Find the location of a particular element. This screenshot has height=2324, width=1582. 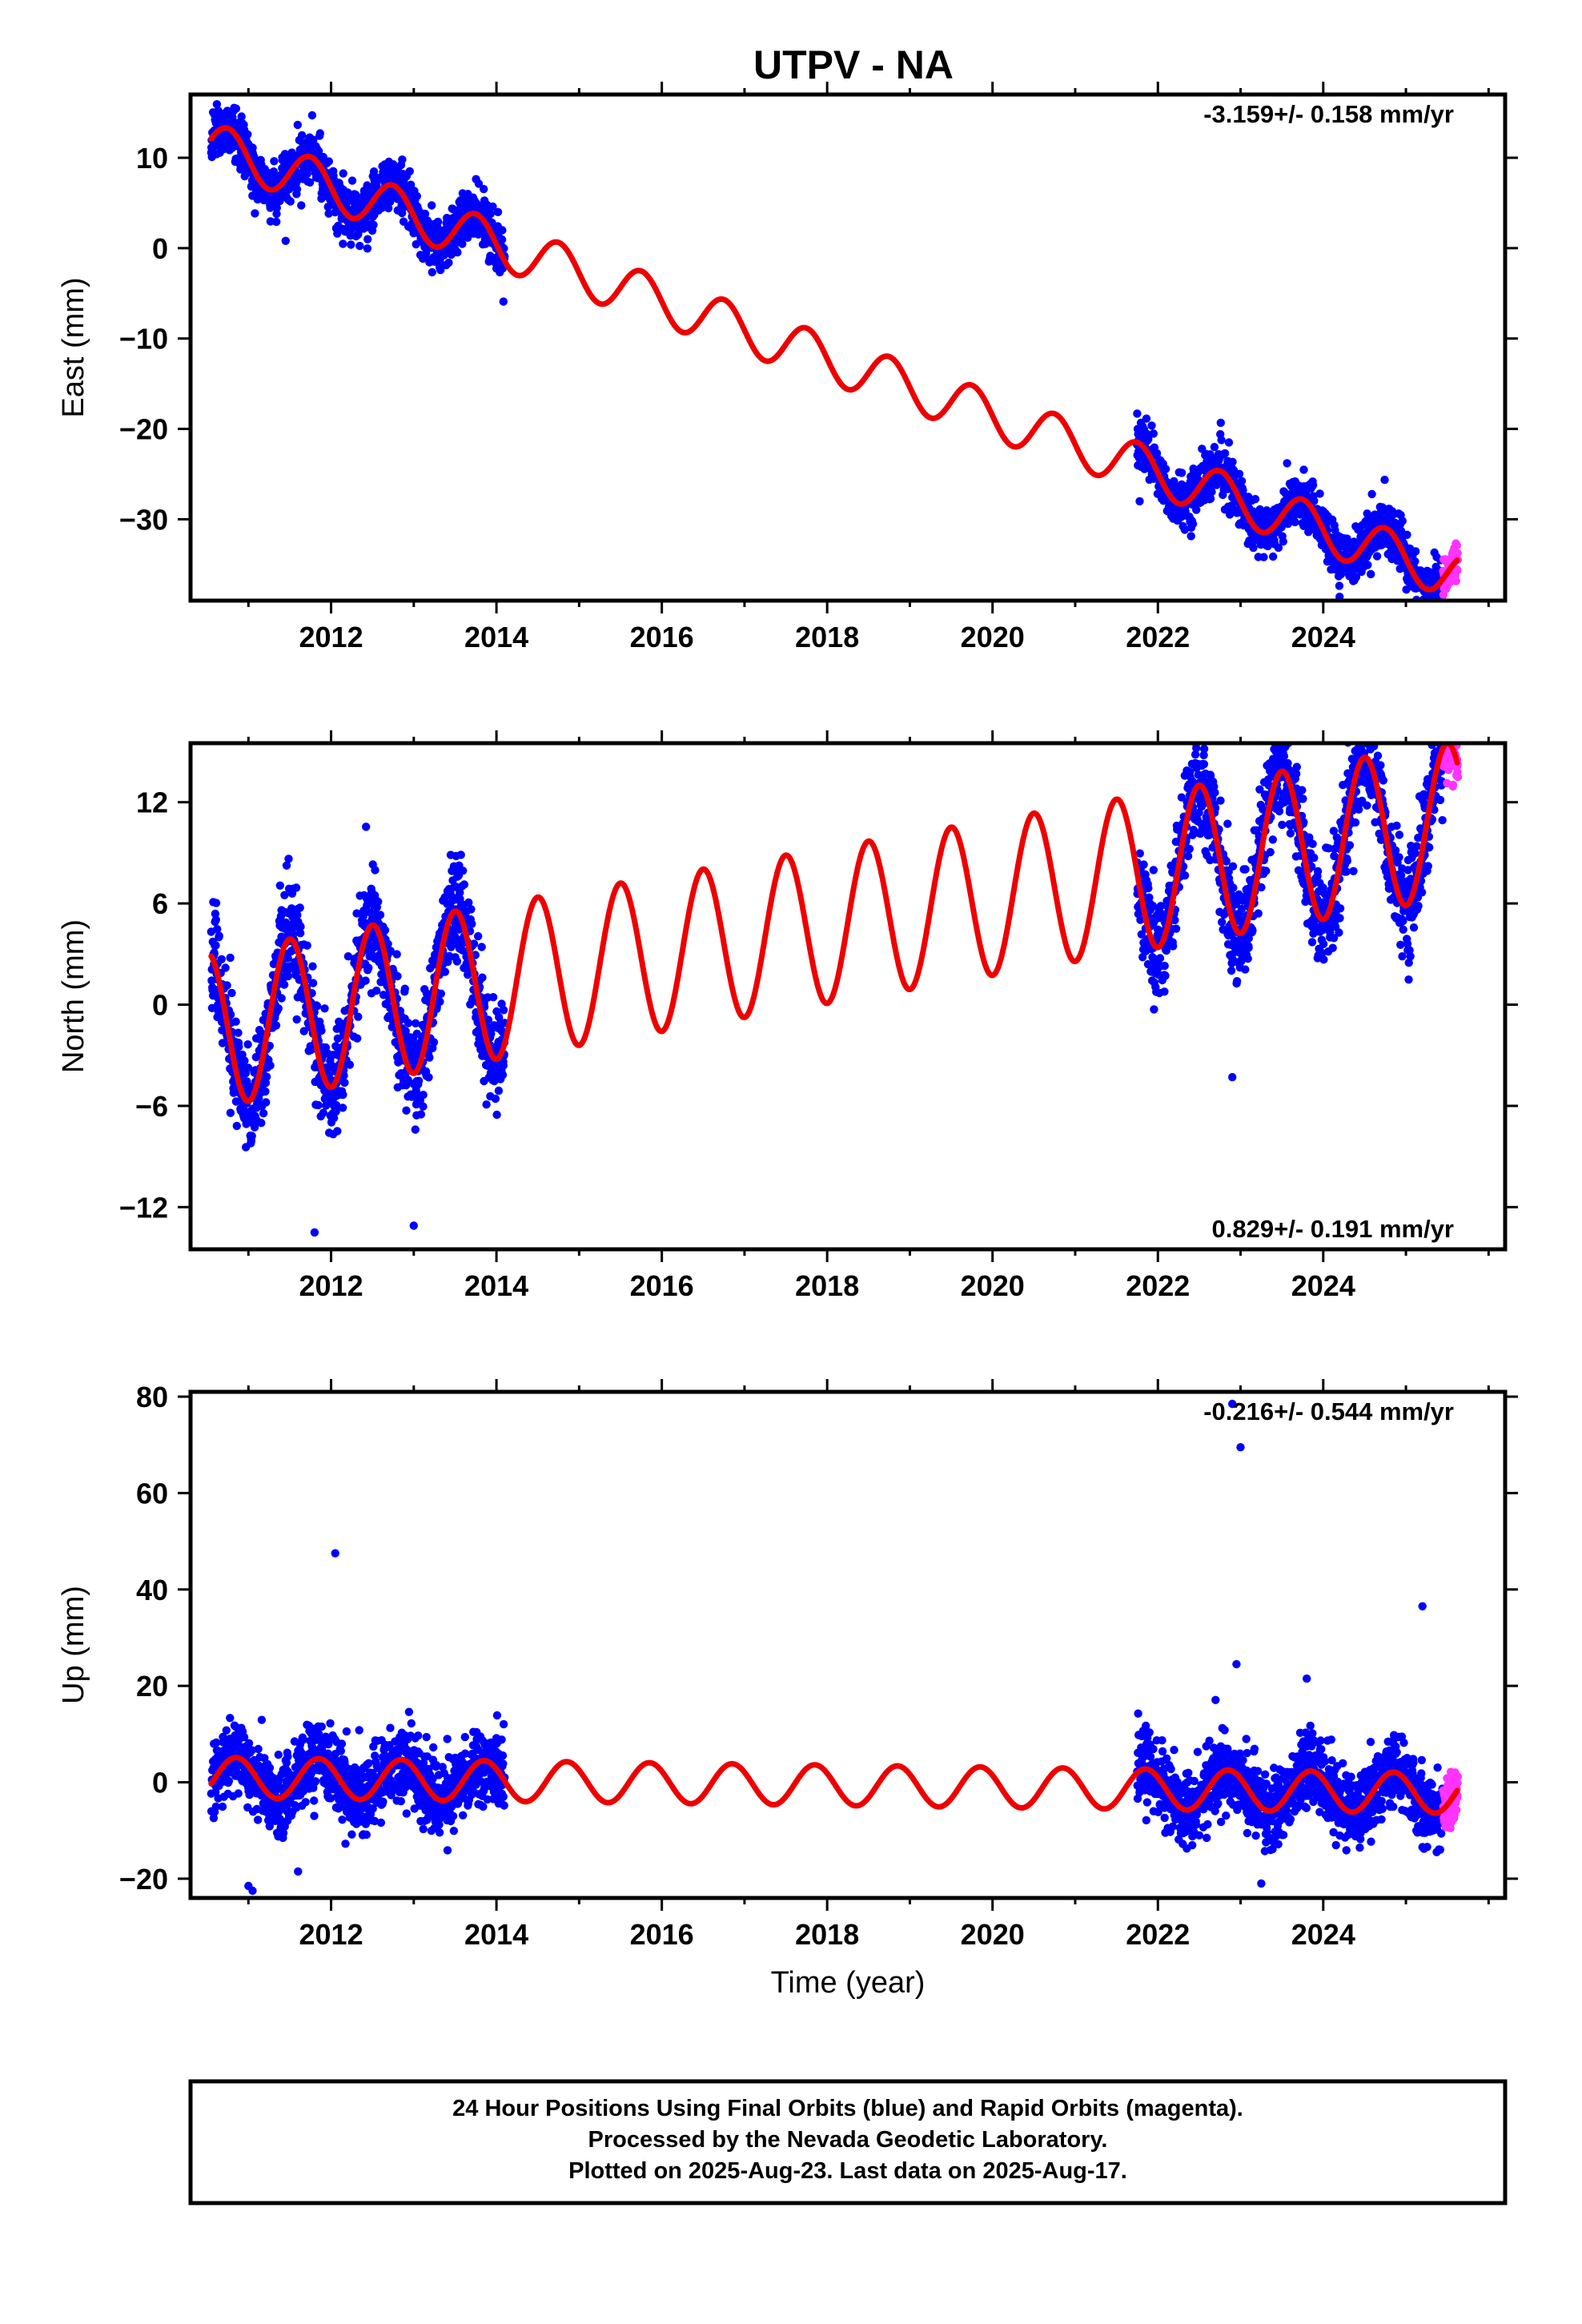

east-x-tick-label: 2018 is located at coordinates (827, 637).